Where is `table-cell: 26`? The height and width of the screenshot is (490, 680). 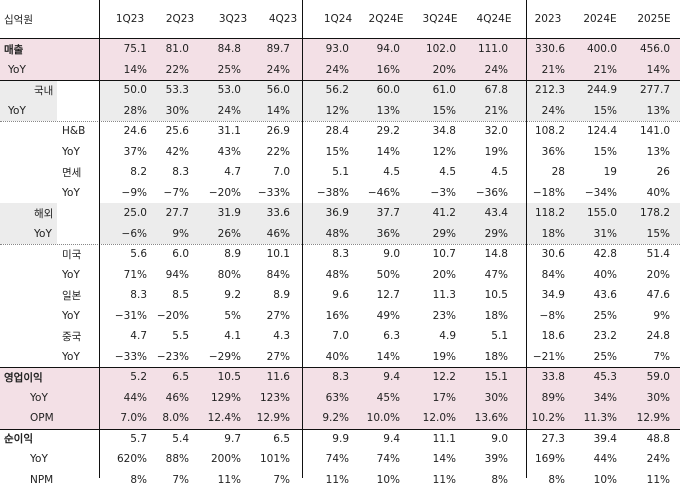
table-cell: 26 is located at coordinates (645, 172).